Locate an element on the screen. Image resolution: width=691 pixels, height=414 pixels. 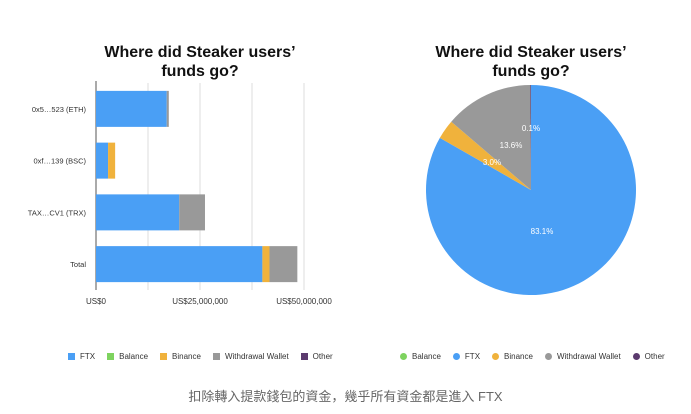
bar-legend: FTX Balance Binance Withdrawal Wallet Other is located at coordinates (200, 356).